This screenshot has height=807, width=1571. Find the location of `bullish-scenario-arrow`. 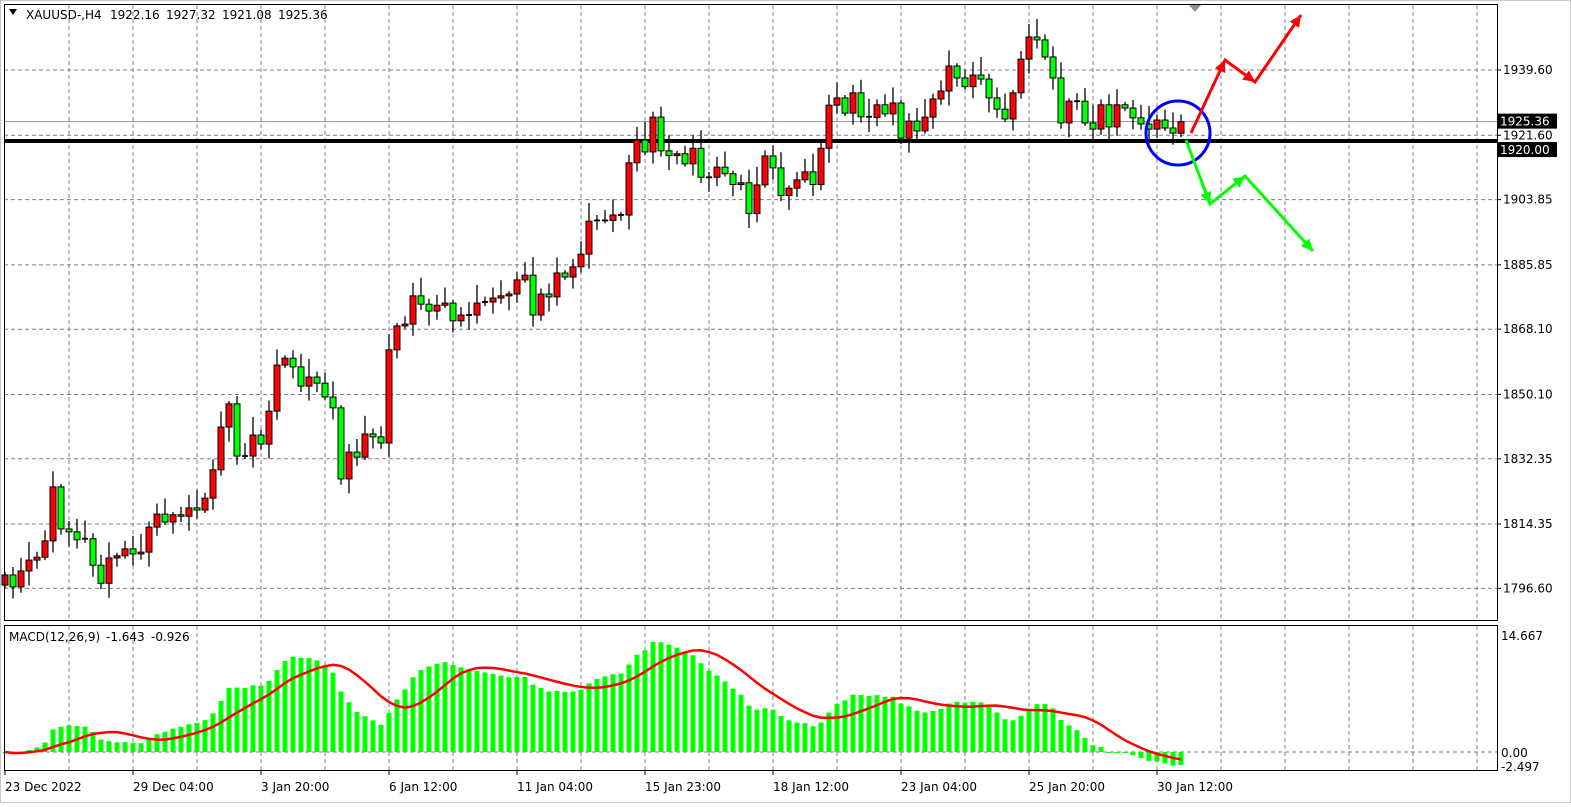

bullish-scenario-arrow is located at coordinates (1246, 74).